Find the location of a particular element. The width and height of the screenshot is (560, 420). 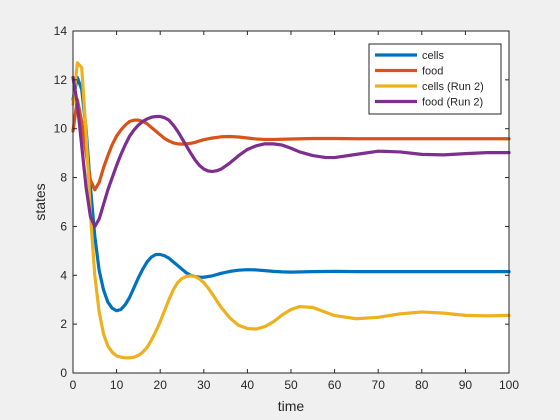

legend-label-0: cells is located at coordinates (433, 56).